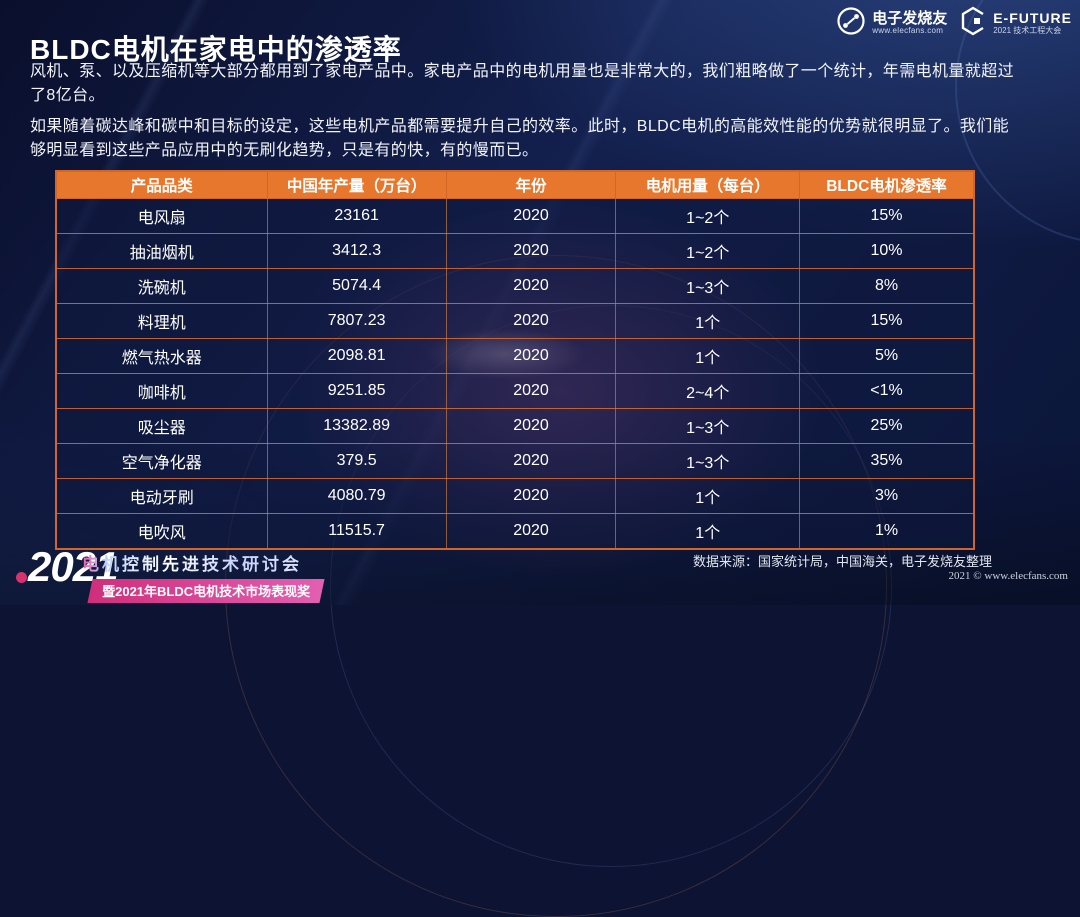 The height and width of the screenshot is (917, 1080). Describe the element at coordinates (887, 286) in the screenshot. I see `table-cell: 8%` at that location.